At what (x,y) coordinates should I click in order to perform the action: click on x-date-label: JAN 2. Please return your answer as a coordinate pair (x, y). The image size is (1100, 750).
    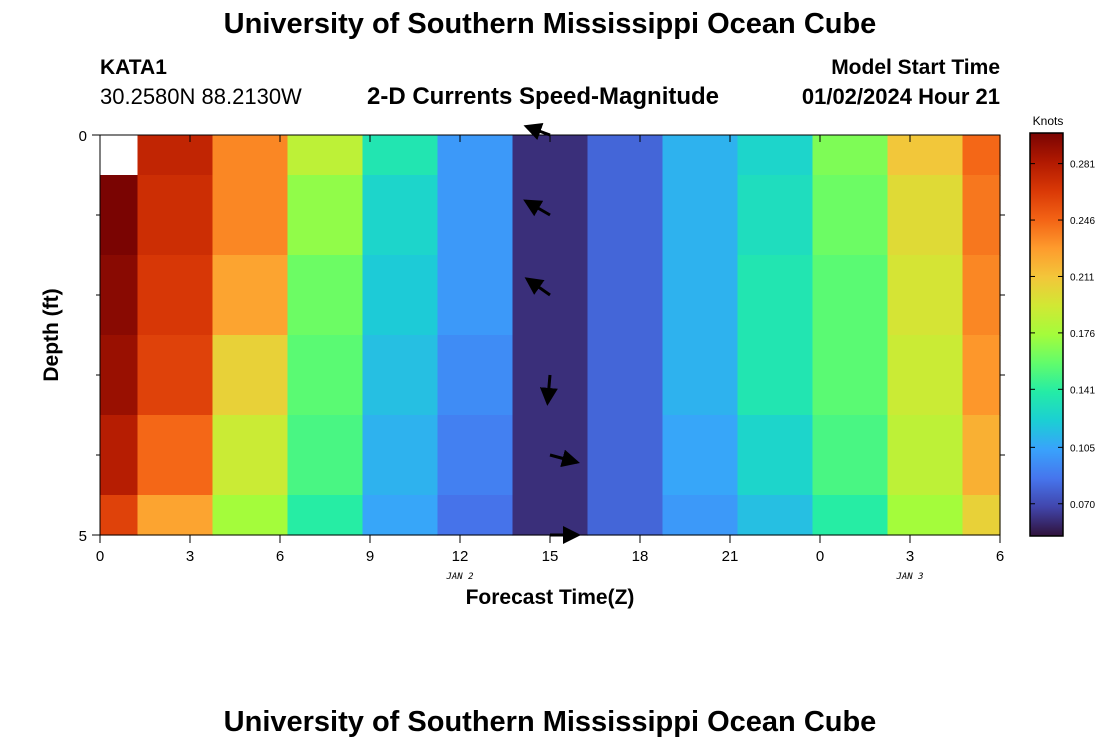
    Looking at the image, I should click on (459, 577).